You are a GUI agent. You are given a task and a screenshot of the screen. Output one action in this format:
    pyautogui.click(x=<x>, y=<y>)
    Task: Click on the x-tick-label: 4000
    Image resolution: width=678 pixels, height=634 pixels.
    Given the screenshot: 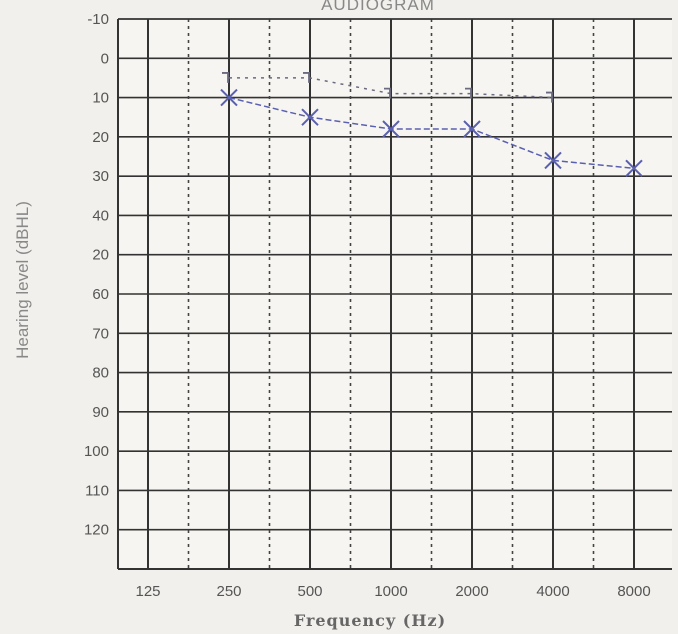 What is the action you would take?
    pyautogui.click(x=552, y=591)
    